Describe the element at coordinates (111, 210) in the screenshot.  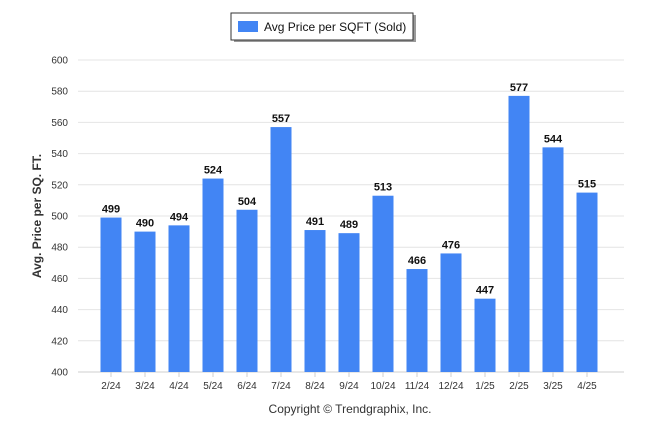
I see `data-label: 499` at that location.